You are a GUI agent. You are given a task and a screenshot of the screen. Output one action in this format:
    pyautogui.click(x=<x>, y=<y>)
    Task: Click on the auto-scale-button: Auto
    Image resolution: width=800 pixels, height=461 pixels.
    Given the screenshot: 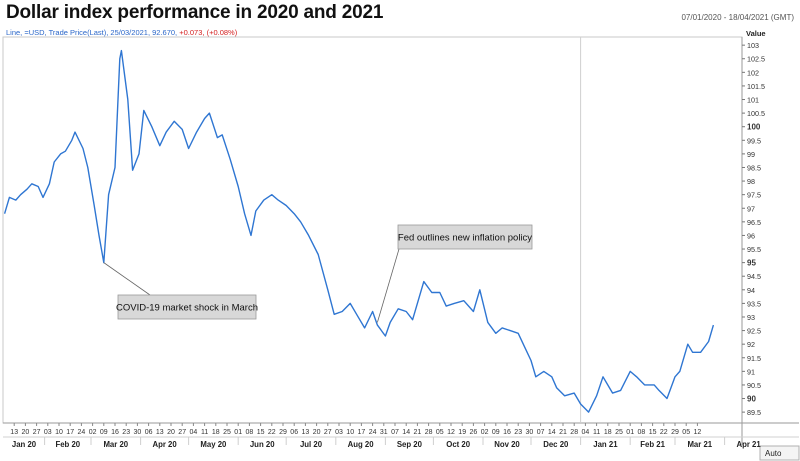 What is the action you would take?
    pyautogui.click(x=773, y=453)
    